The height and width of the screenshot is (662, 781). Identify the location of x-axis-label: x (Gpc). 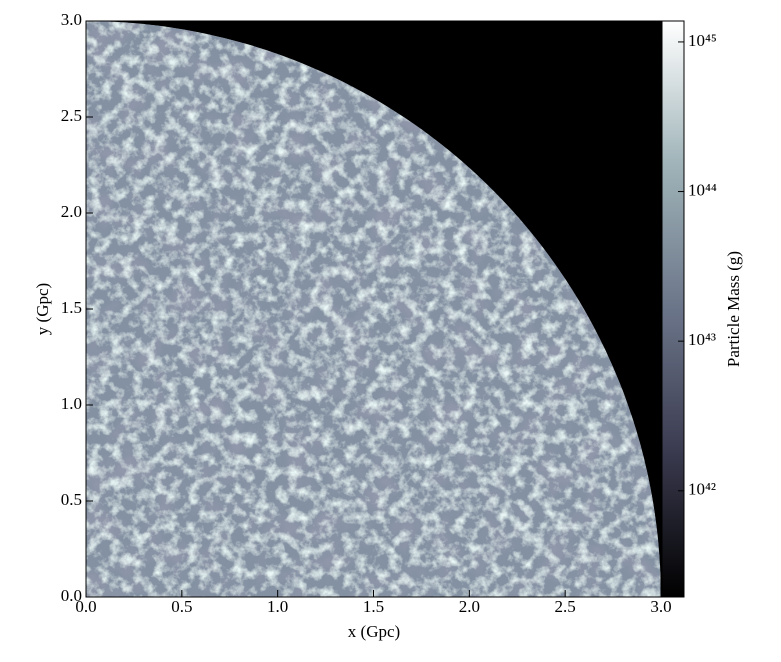
(374, 631).